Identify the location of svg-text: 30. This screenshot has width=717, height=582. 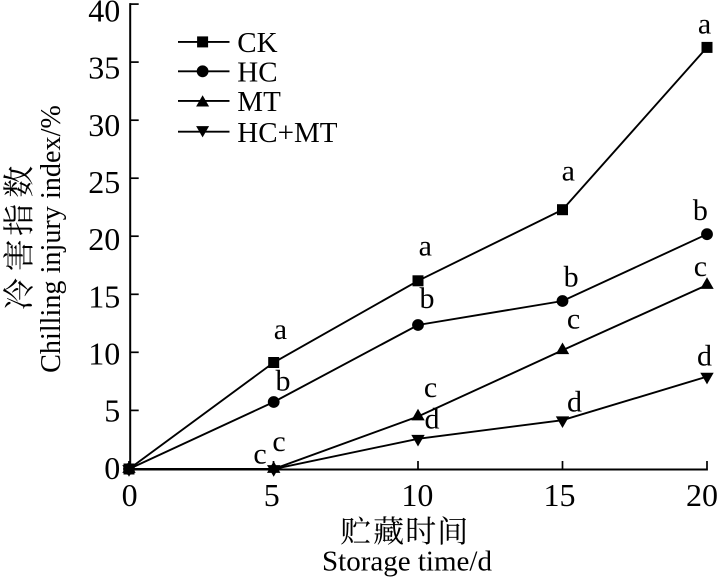
(104, 125).